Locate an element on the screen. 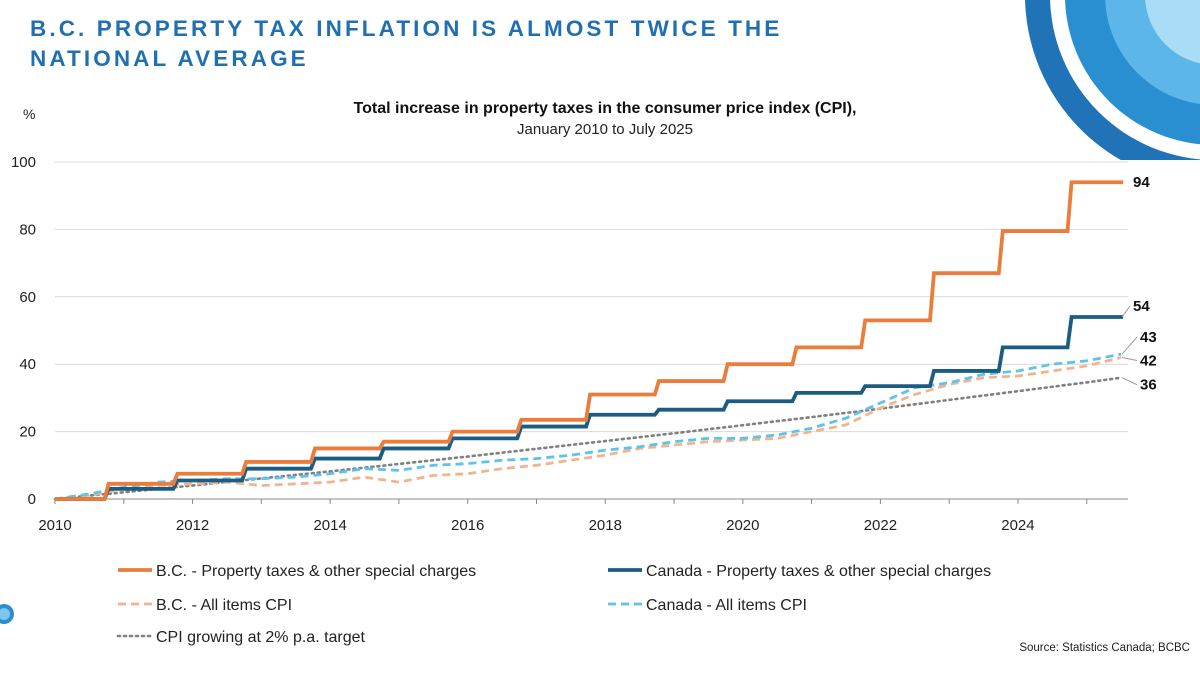 The image size is (1200, 679). y-axis-label: % is located at coordinates (29, 114).